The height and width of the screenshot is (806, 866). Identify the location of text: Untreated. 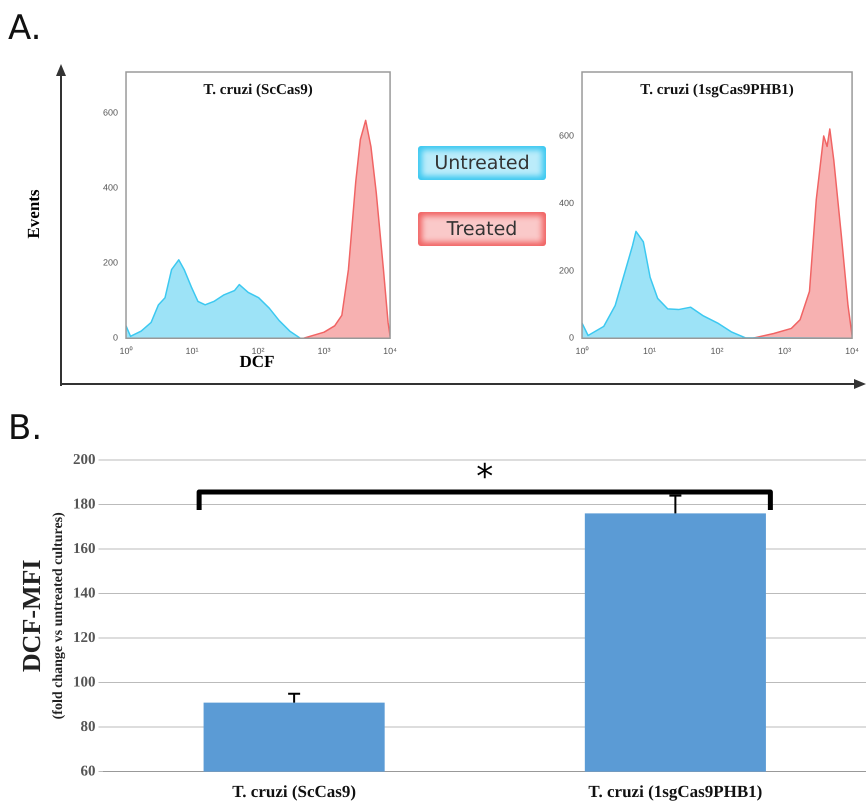
(482, 163).